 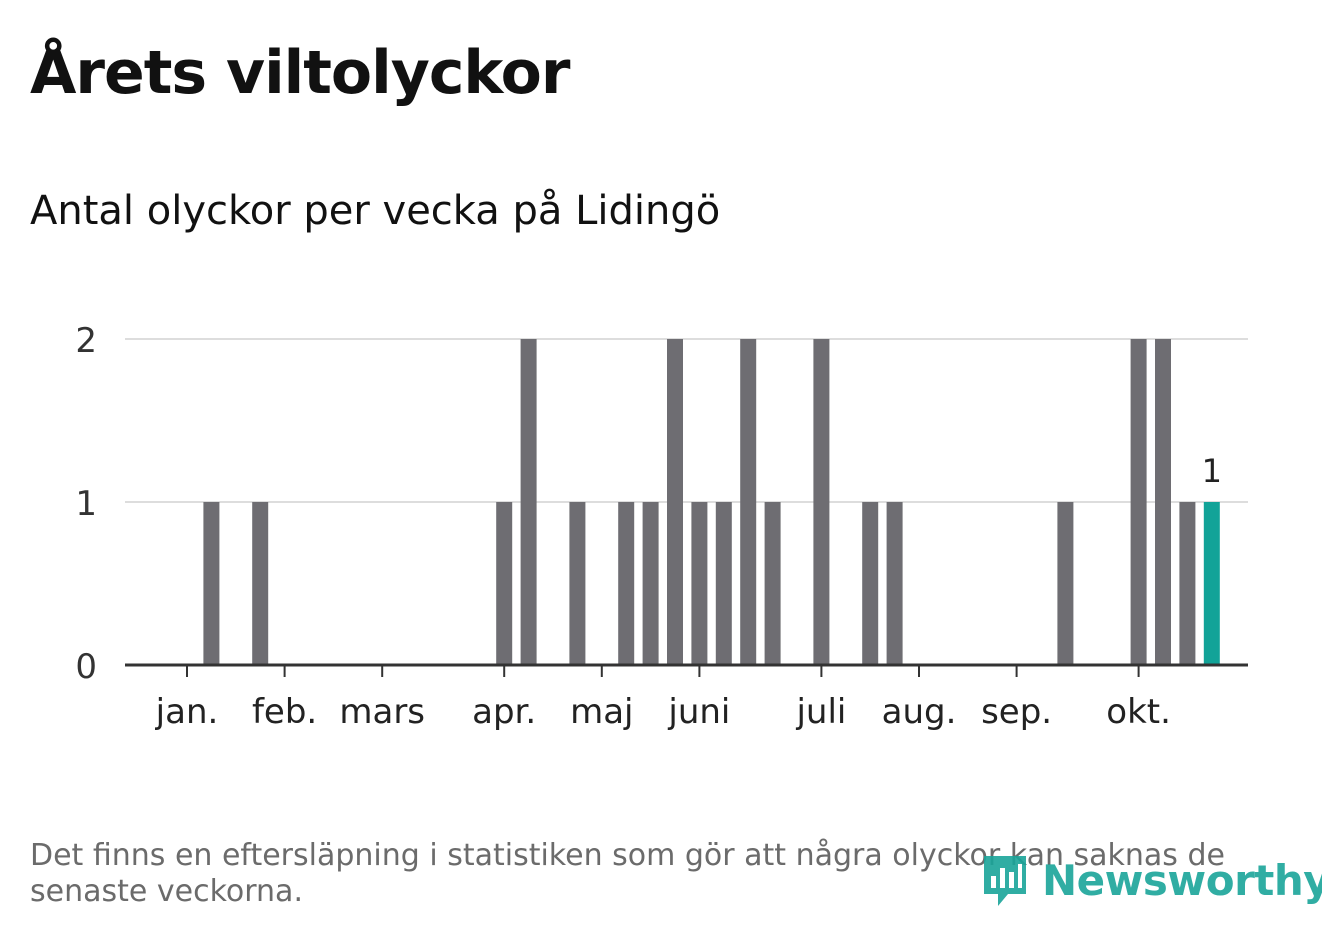 What do you see at coordinates (86, 341) in the screenshot?
I see `y-tick-label: 2` at bounding box center [86, 341].